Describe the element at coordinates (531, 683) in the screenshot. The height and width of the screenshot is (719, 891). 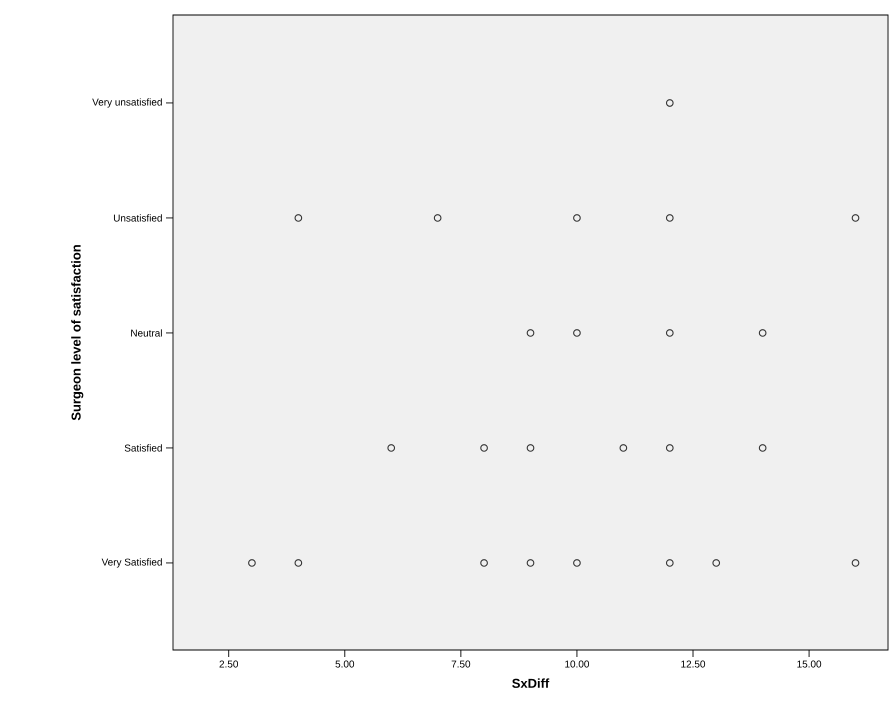
I see `x-axis-title: SxDiff` at that location.